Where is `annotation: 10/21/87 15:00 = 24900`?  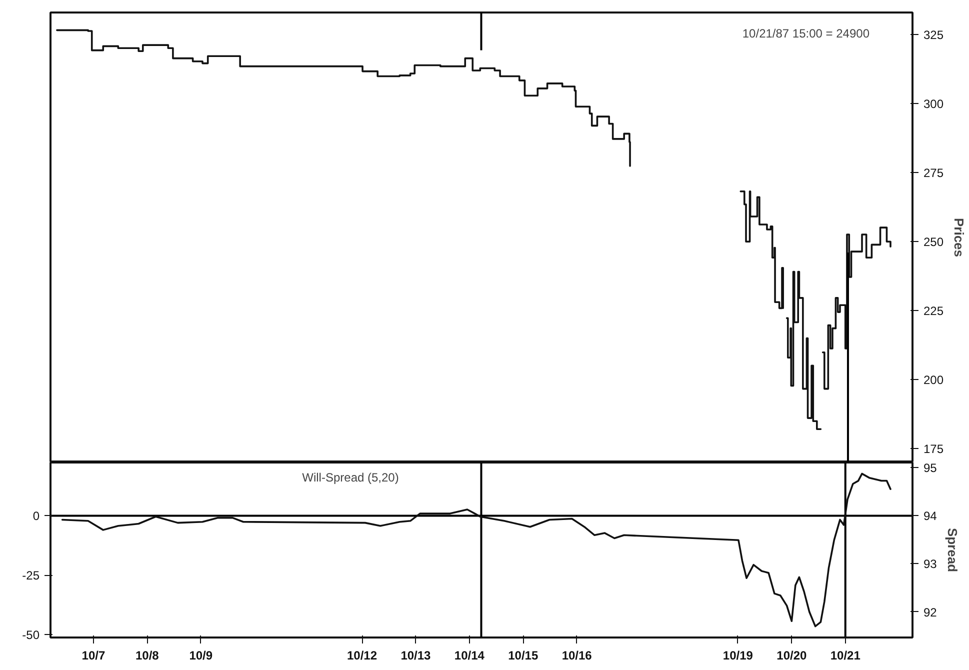
annotation: 10/21/87 15:00 = 24900 is located at coordinates (806, 33).